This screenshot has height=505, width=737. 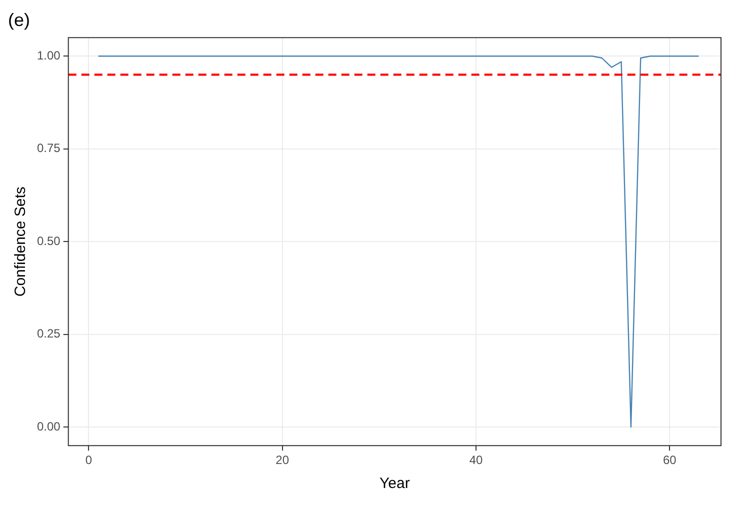 I want to click on y-tick-label: 0.75, so click(x=48, y=148).